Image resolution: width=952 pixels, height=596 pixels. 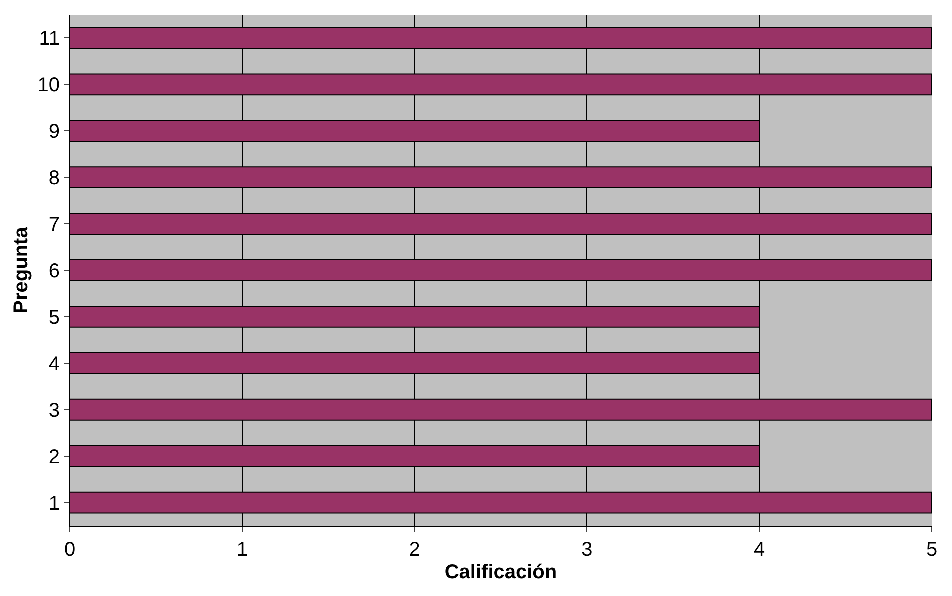 What do you see at coordinates (54, 225) in the screenshot?
I see `y-tick-label: 7` at bounding box center [54, 225].